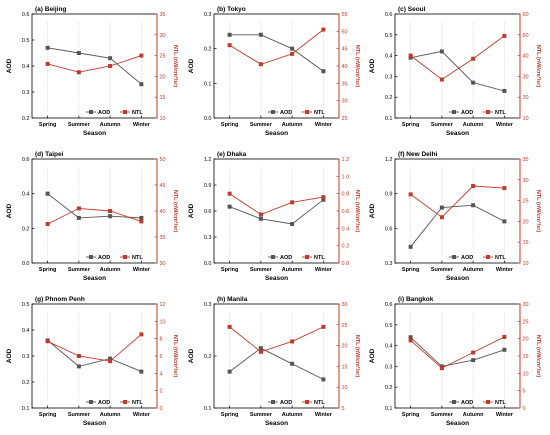 This screenshot has width=550, height=435. Describe the element at coordinates (346, 195) in the screenshot. I see `ntl-tick-label: 0.8` at that location.